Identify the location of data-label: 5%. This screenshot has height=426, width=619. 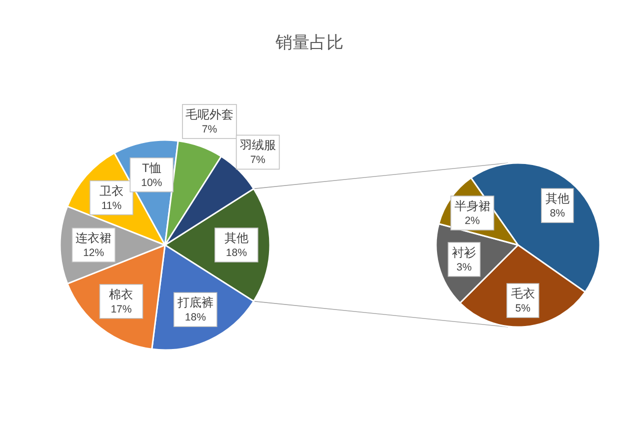
(522, 308).